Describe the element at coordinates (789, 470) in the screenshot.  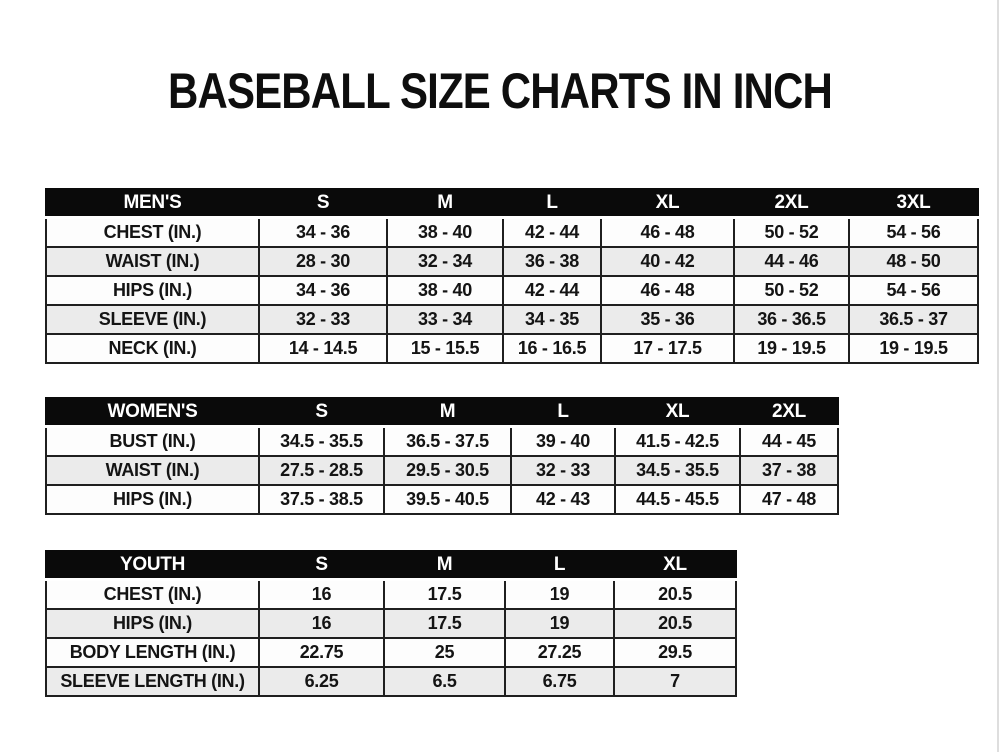
I see `womens-size-value-cell: 37 - 38` at that location.